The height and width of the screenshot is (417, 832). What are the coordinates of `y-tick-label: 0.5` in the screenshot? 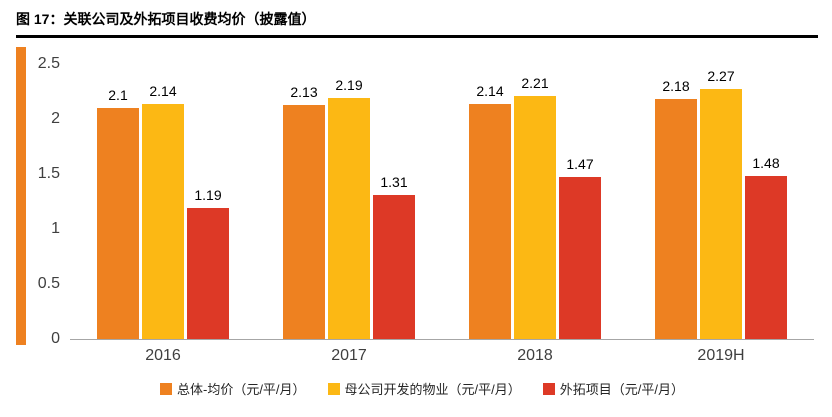 It's located at (48, 283).